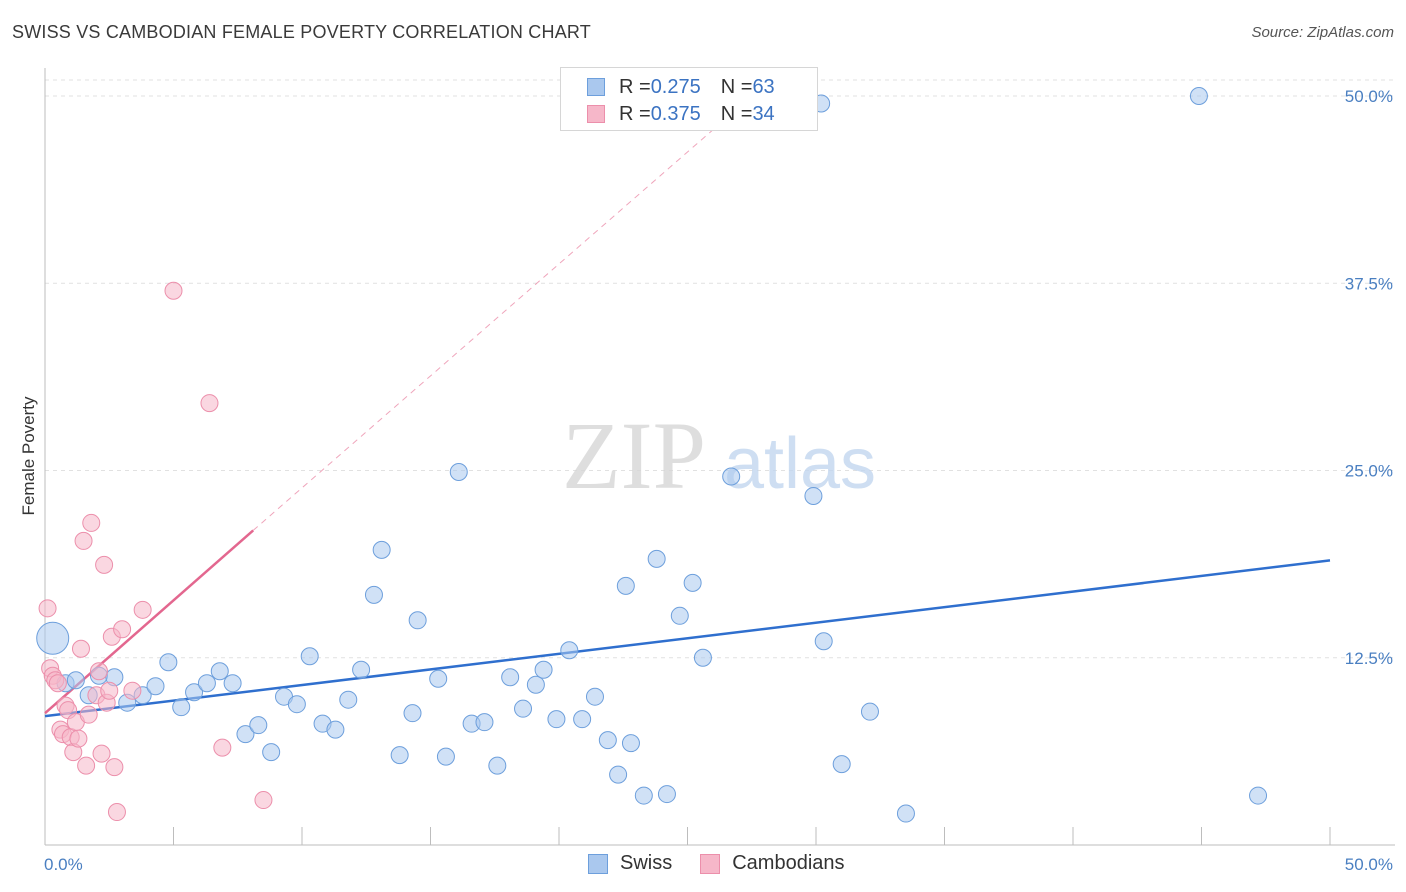 Image resolution: width=1406 pixels, height=892 pixels. I want to click on cambodian-r-label: R =, so click(635, 113).